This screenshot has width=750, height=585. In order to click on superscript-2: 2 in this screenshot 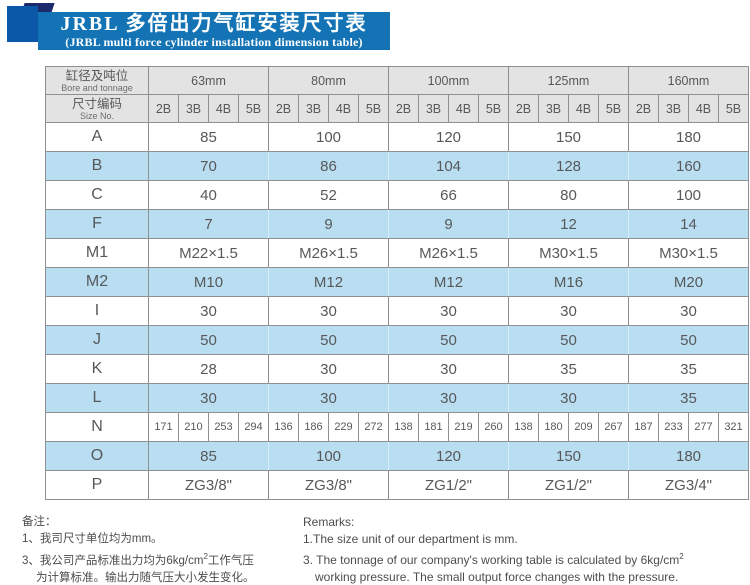, I will do `click(205, 556)`.